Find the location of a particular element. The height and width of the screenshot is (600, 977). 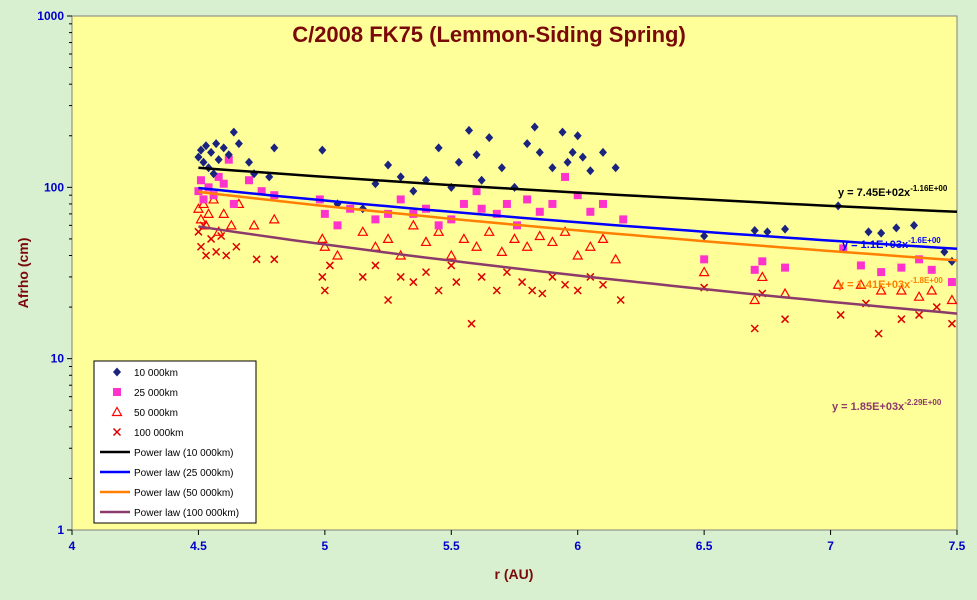

chart-title: C/2008 FK75 (Lemmon-Siding Spring) is located at coordinates (489, 34).